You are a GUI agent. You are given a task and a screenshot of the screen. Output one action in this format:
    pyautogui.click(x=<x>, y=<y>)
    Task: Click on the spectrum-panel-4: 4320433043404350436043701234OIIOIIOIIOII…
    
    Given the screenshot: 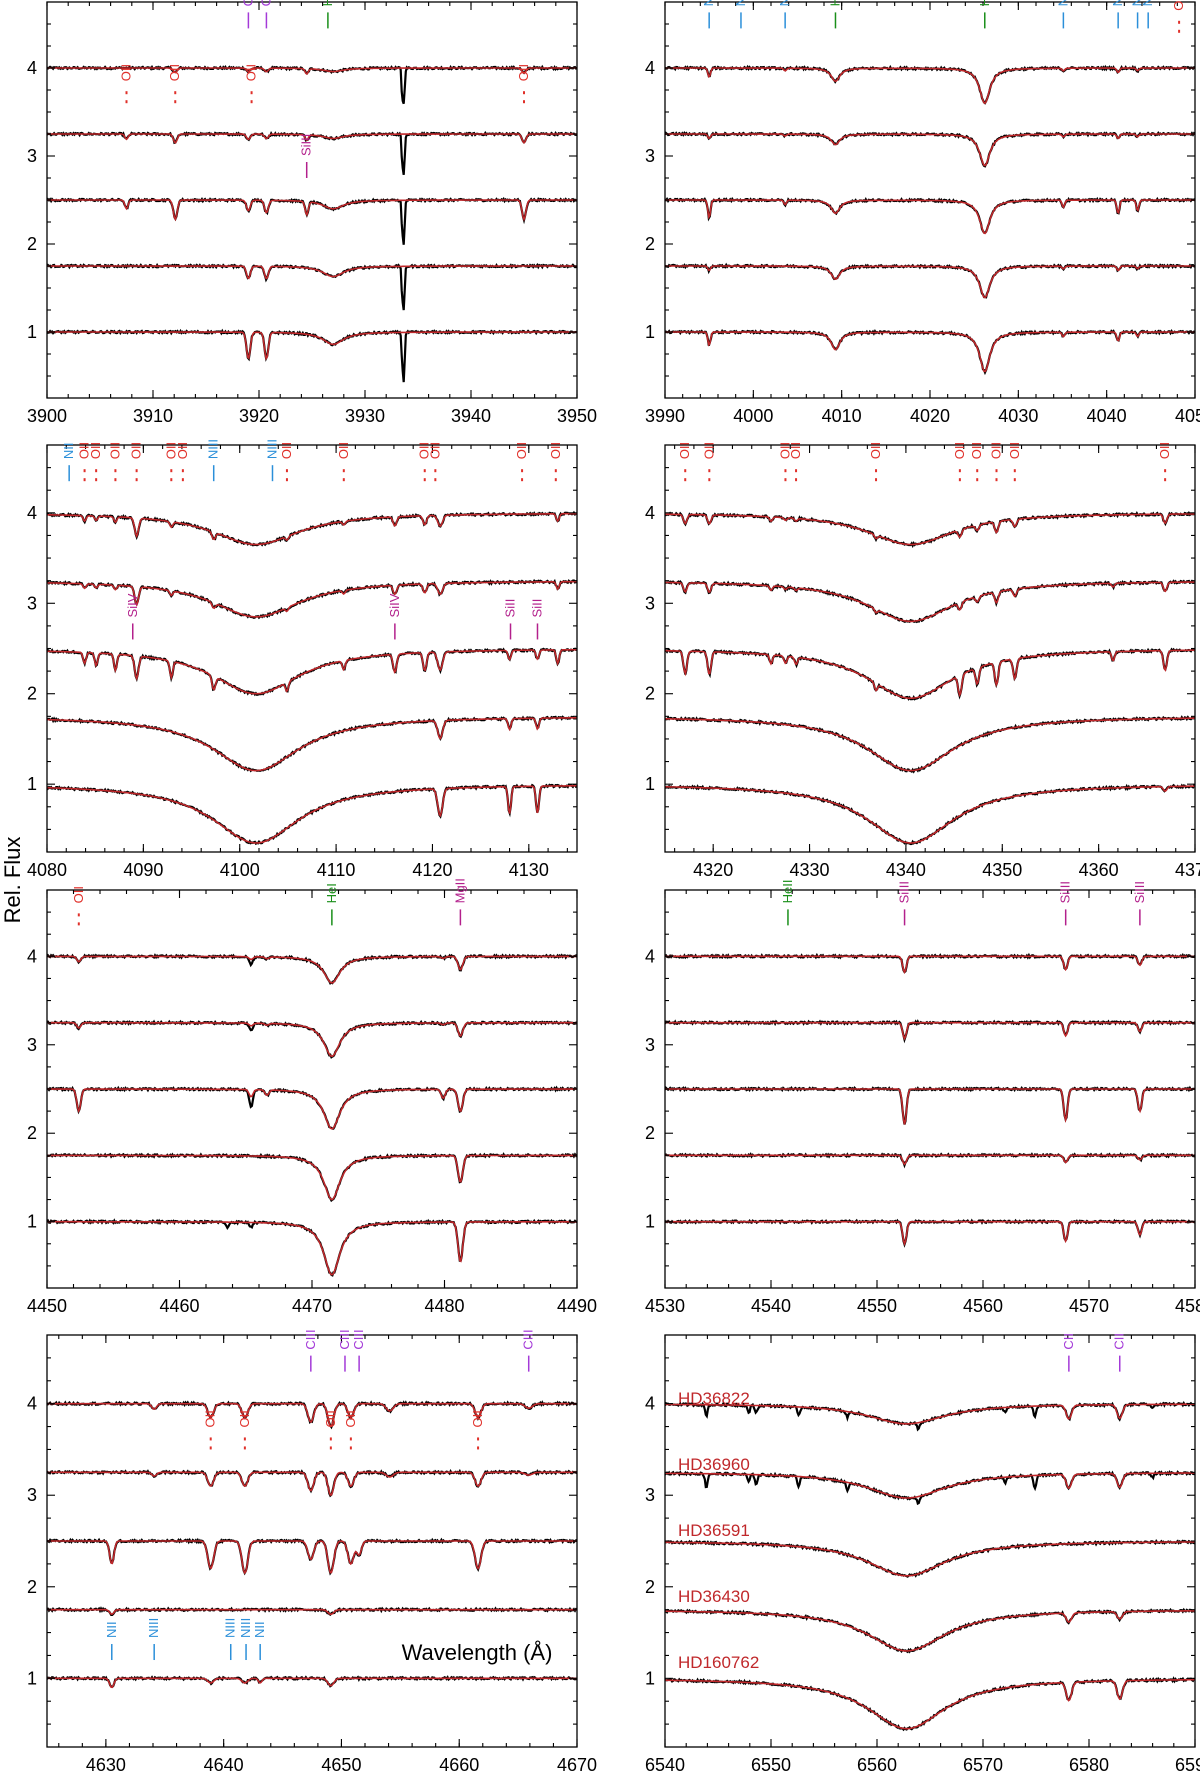 What is the action you would take?
    pyautogui.click(x=922, y=661)
    